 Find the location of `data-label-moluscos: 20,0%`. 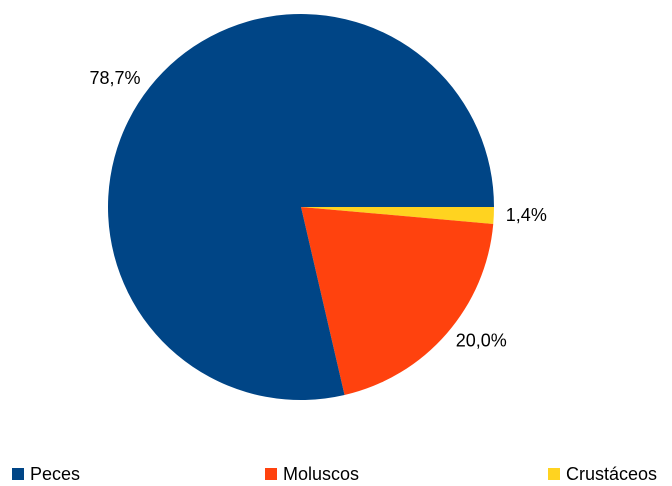

data-label-moluscos: 20,0% is located at coordinates (481, 340).